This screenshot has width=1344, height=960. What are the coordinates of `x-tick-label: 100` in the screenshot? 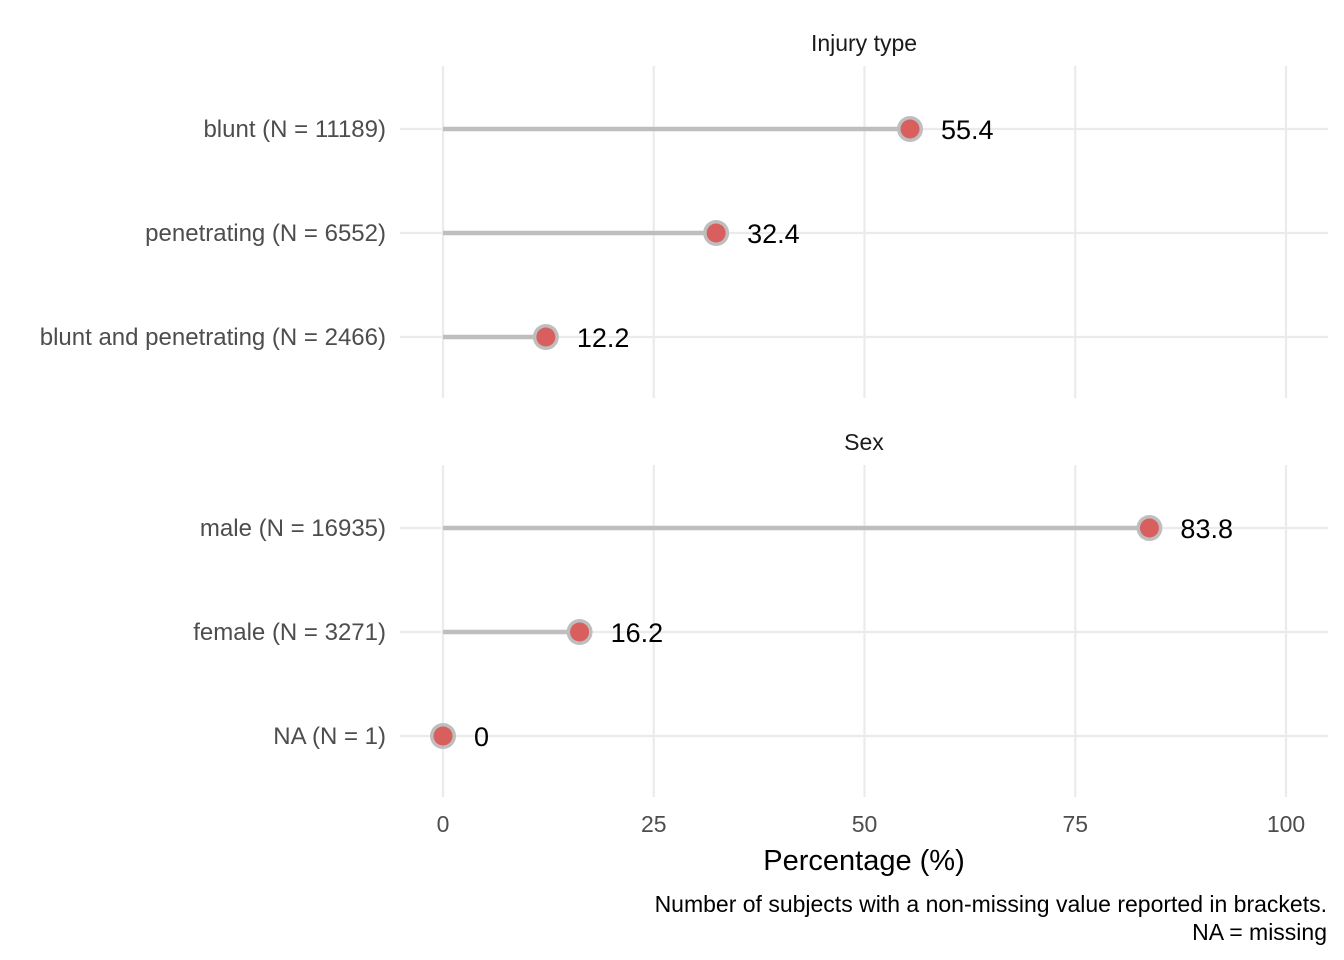 It's located at (1286, 824).